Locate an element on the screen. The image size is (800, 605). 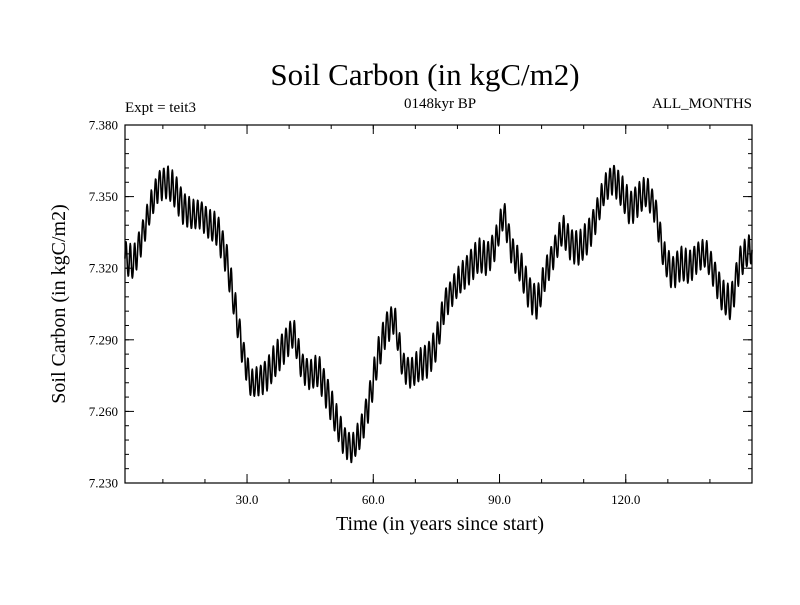
y-tick-label: 7.260 is located at coordinates (103, 411).